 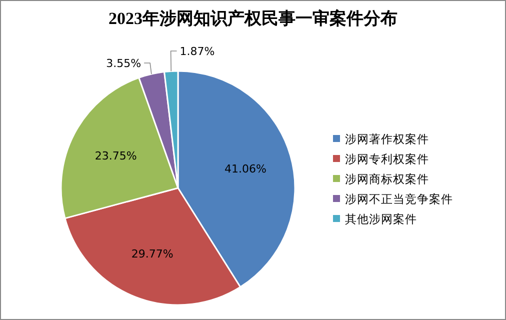 I want to click on legend-label: 涉网著作权案件, so click(x=387, y=139).